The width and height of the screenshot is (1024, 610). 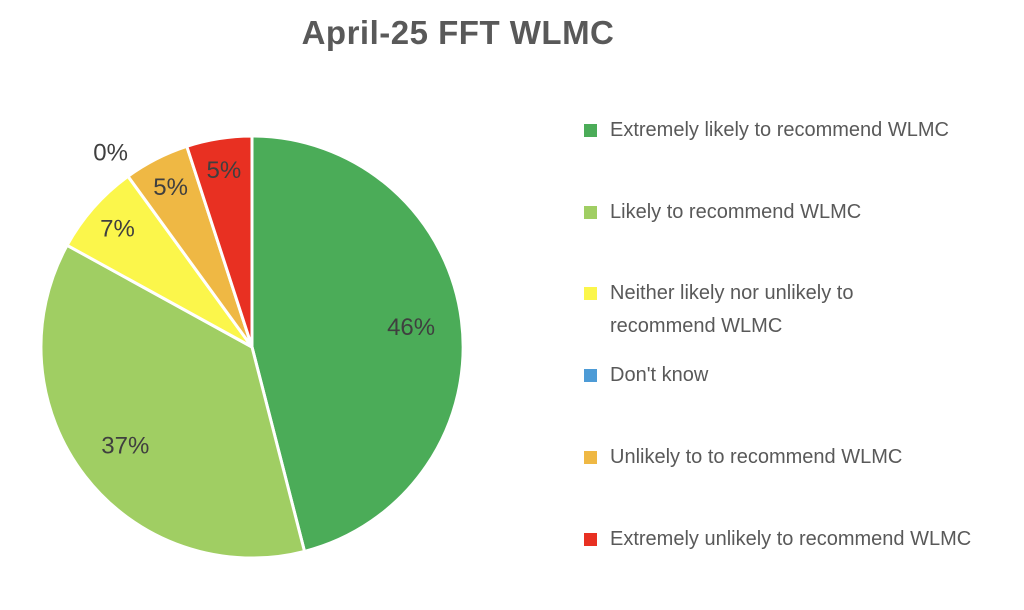 I want to click on legend-label: Extremely unlikely to recommend WLMC, so click(x=791, y=539).